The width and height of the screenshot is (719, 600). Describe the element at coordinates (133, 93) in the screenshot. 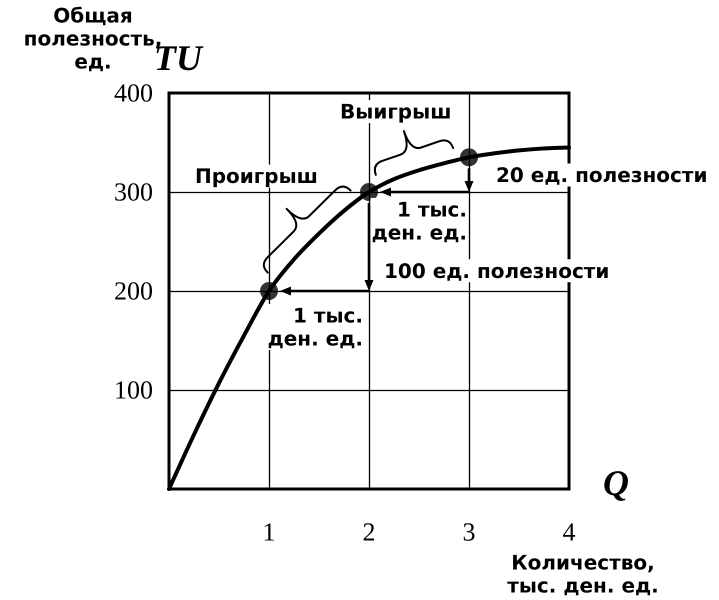

I see `y-tick-label: 400` at that location.